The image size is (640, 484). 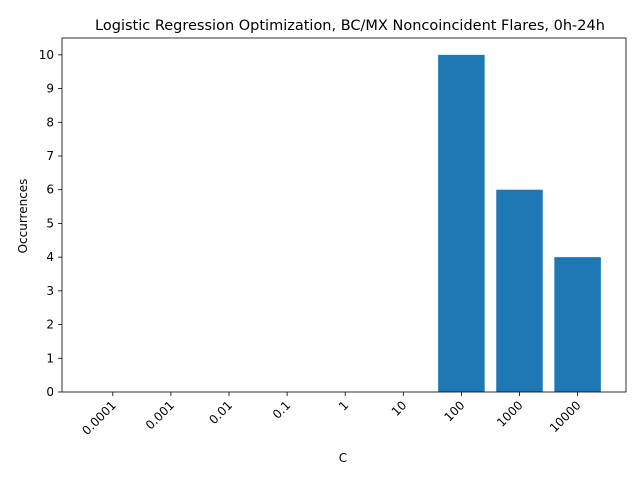 I want to click on y-tick-label: 8, so click(x=50, y=122).